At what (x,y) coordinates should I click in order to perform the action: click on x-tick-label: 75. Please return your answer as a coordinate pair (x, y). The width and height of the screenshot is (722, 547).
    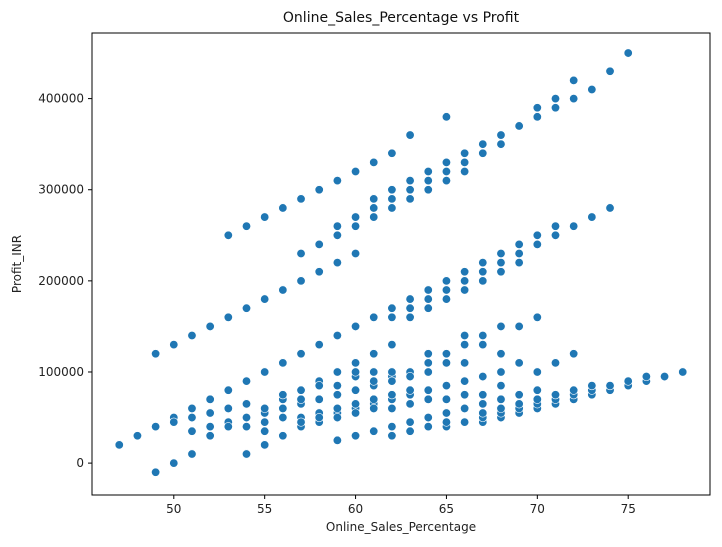
    Looking at the image, I should click on (628, 509).